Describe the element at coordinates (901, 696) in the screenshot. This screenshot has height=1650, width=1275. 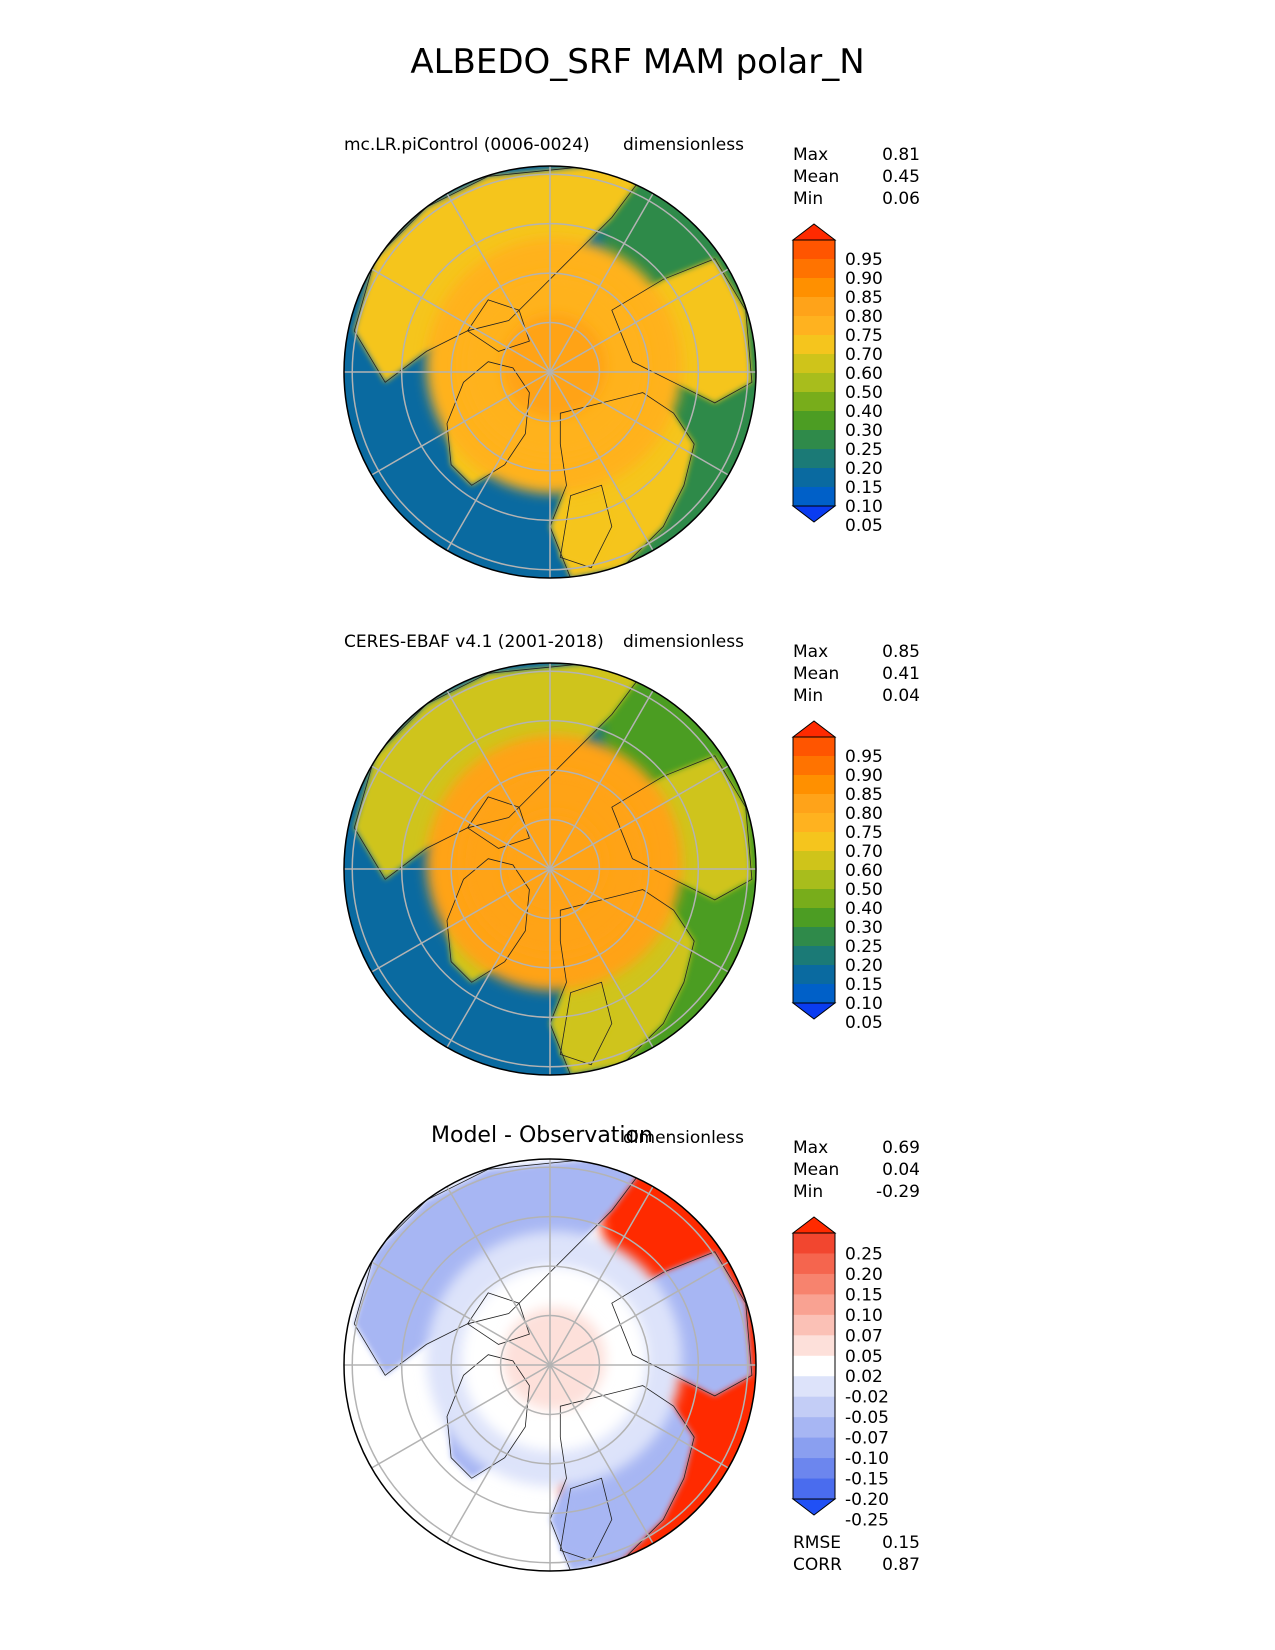
I see `panel-2-min-value: 0.04` at that location.